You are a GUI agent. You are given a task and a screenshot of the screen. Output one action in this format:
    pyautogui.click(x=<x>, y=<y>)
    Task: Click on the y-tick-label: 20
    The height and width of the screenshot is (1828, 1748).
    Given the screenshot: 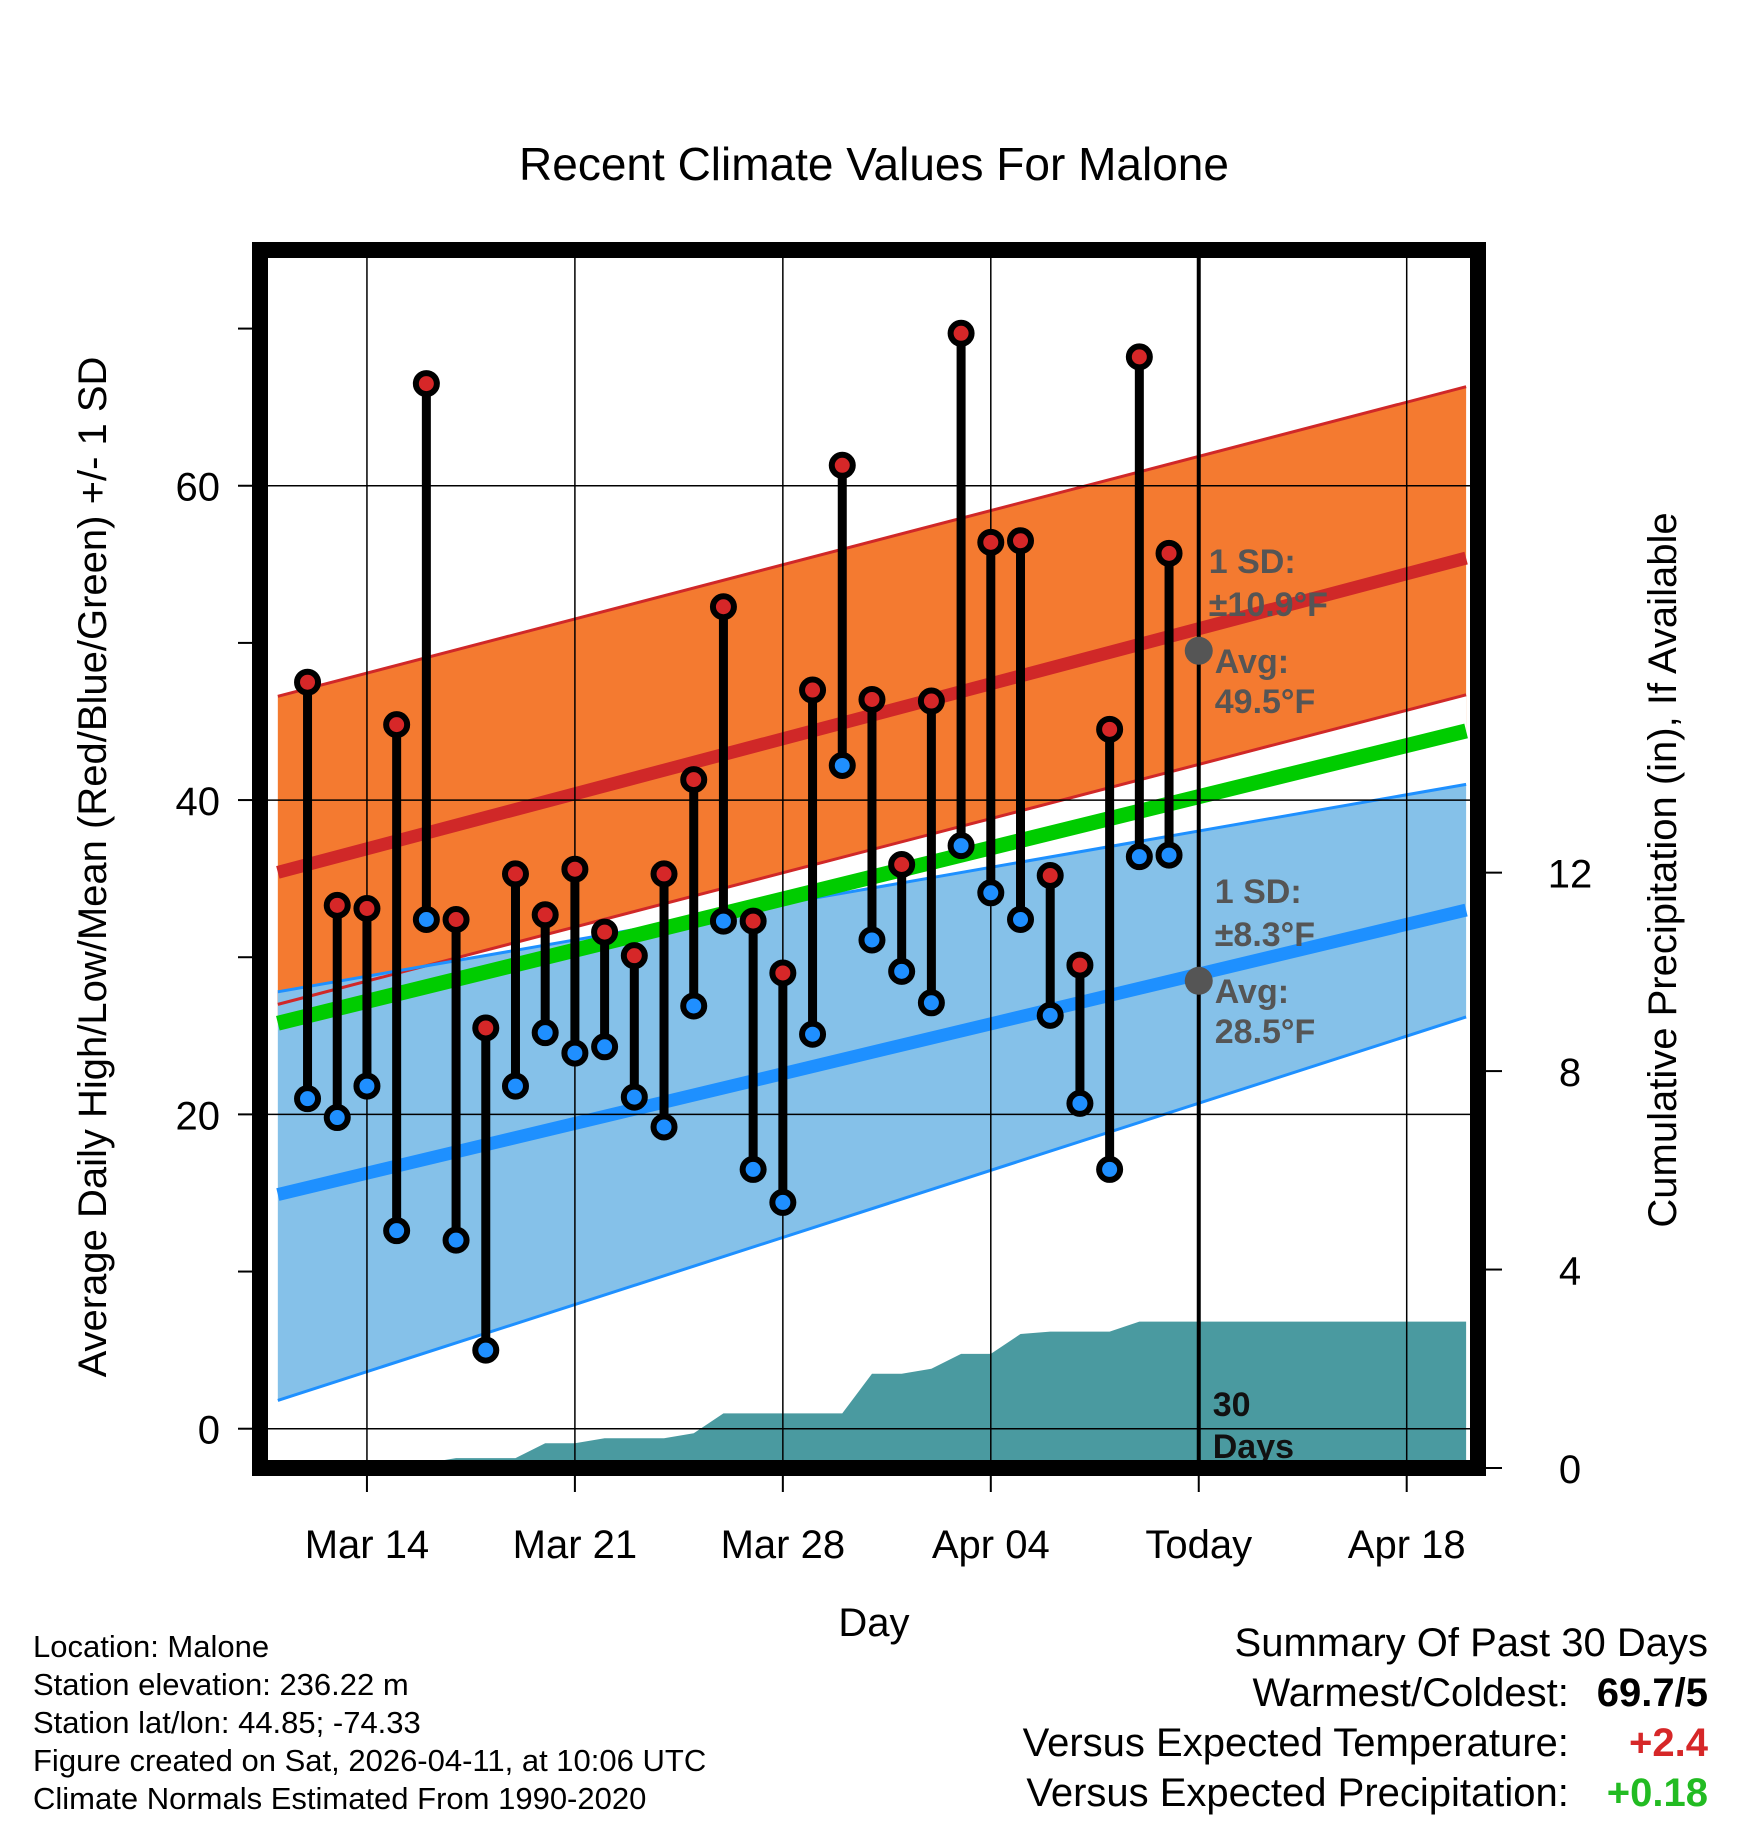 What is the action you would take?
    pyautogui.click(x=198, y=1116)
    